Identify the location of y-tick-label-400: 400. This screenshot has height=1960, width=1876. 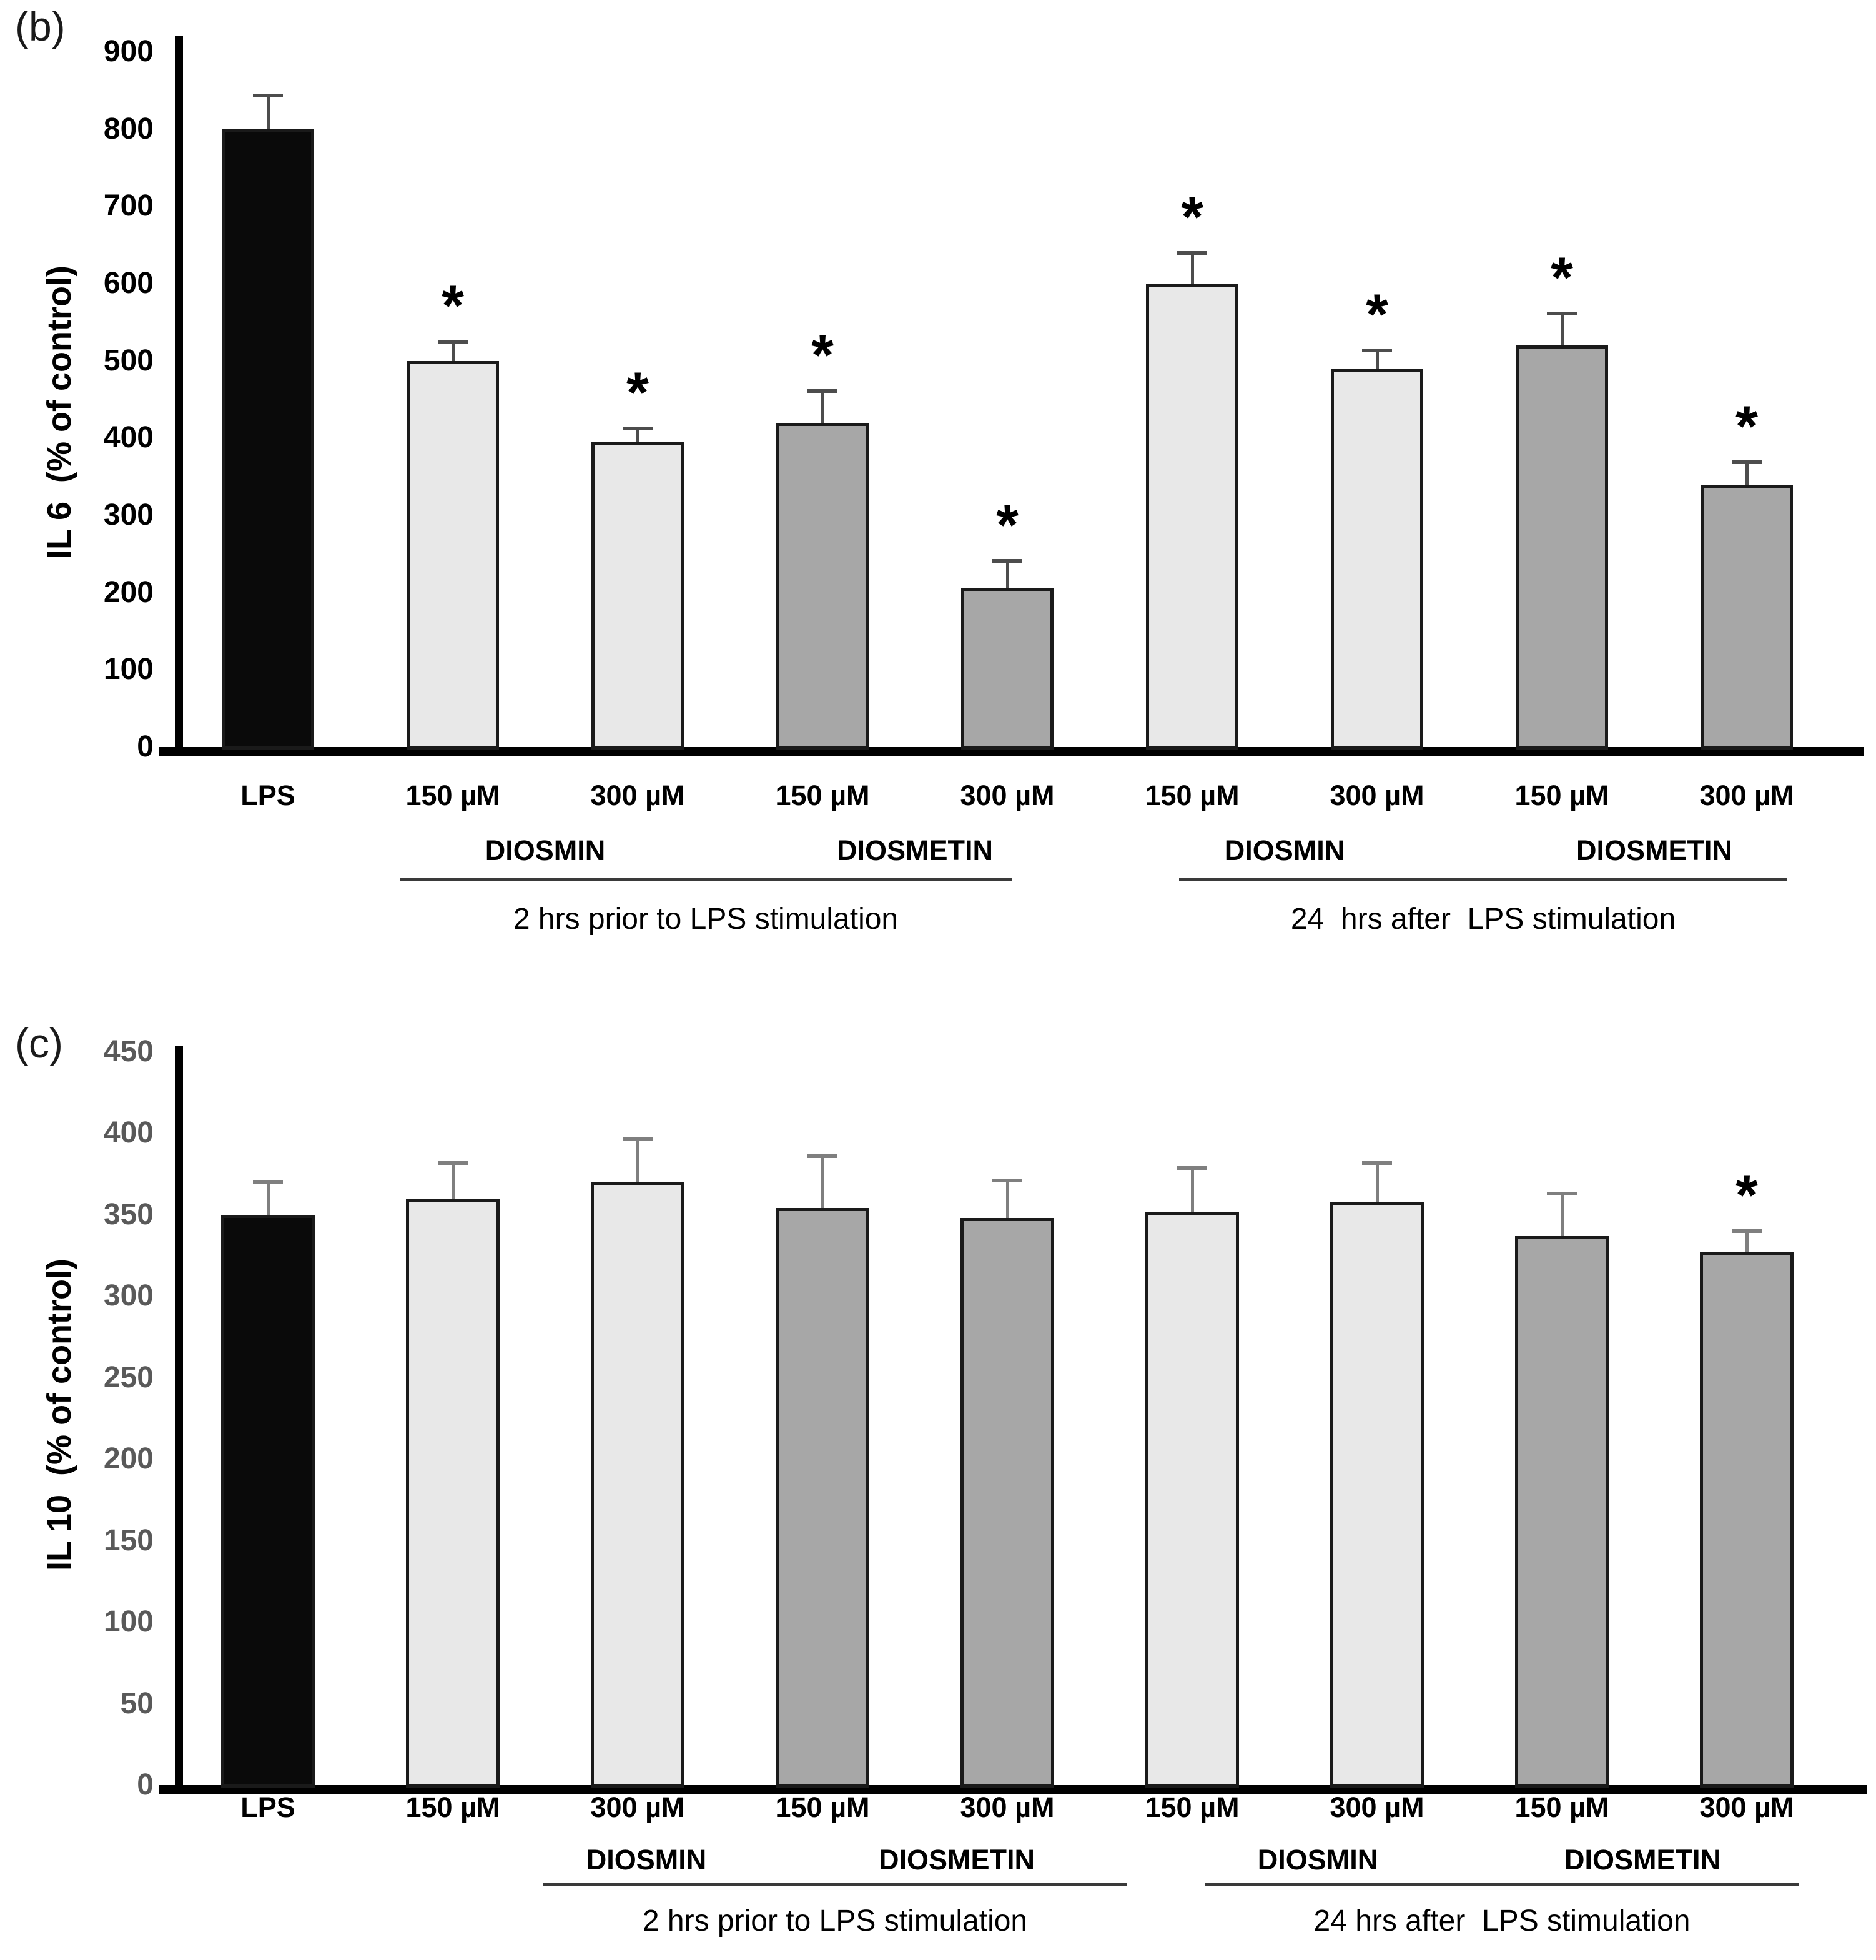
(128, 1133).